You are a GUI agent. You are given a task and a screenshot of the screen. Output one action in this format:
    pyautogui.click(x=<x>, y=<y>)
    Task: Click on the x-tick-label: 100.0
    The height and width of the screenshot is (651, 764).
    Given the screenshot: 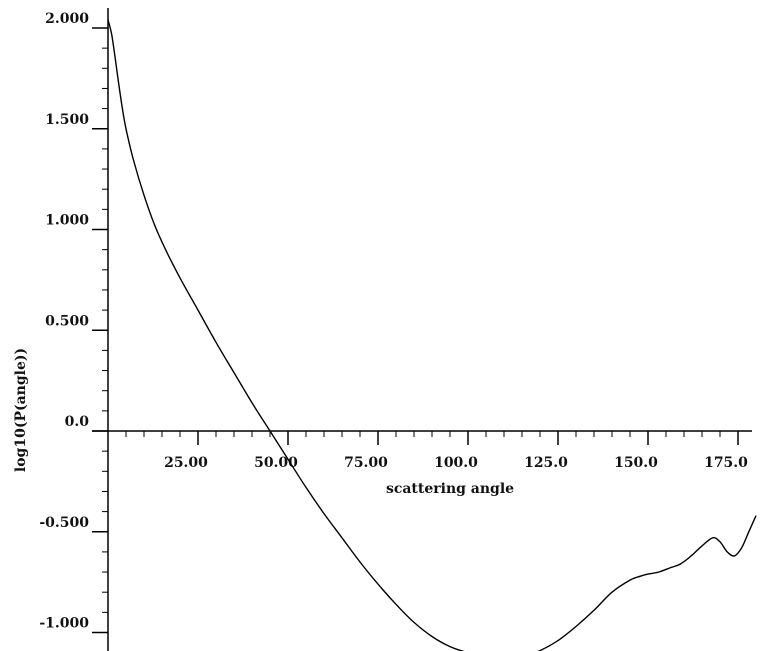 What is the action you would take?
    pyautogui.click(x=456, y=463)
    